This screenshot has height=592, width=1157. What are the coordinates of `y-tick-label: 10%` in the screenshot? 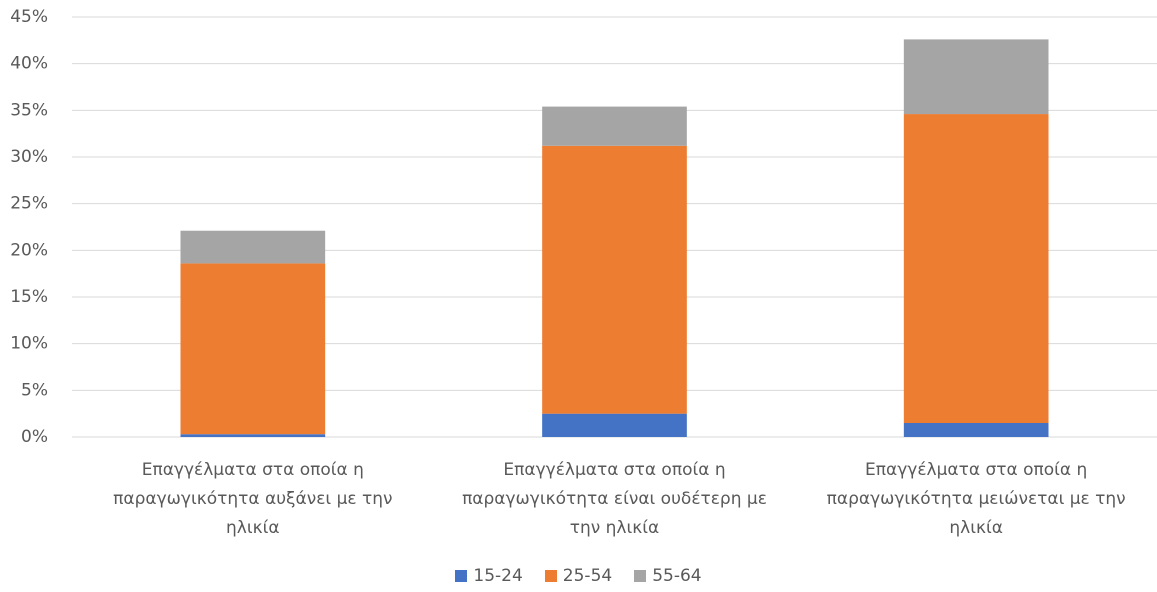 It's located at (29, 344).